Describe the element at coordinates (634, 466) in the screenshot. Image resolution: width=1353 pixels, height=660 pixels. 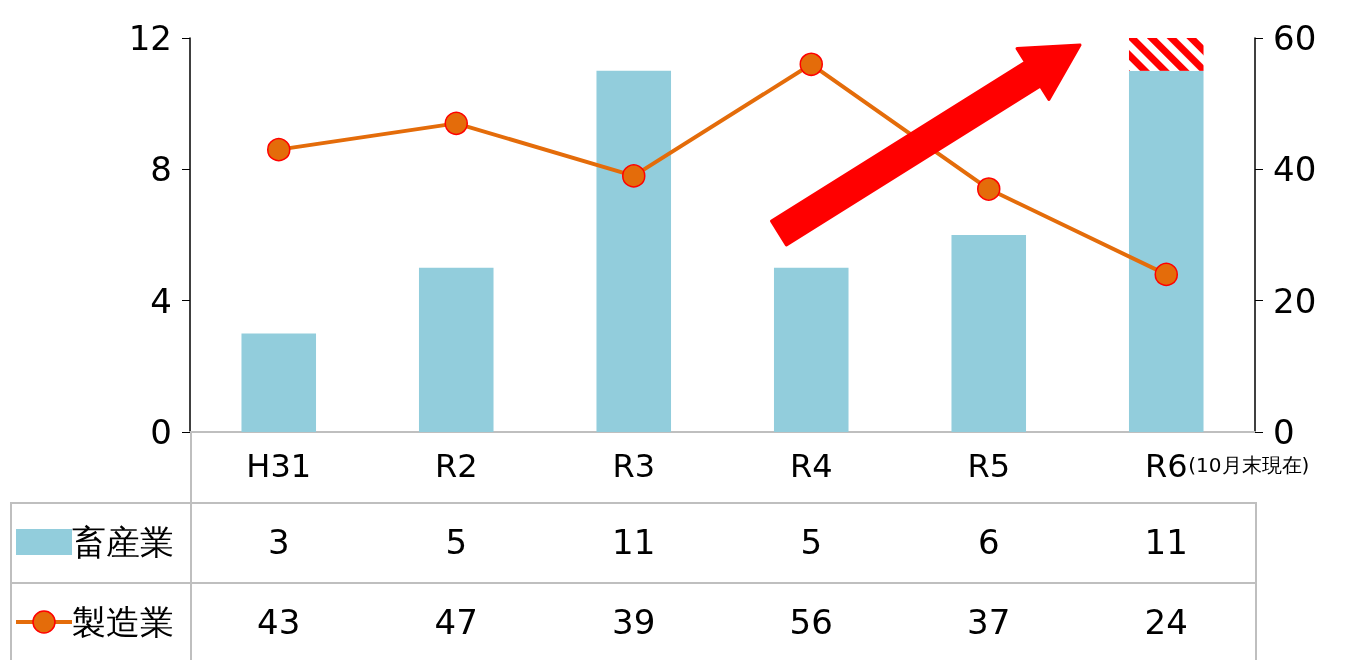
I see `x-tick-label: R3` at that location.